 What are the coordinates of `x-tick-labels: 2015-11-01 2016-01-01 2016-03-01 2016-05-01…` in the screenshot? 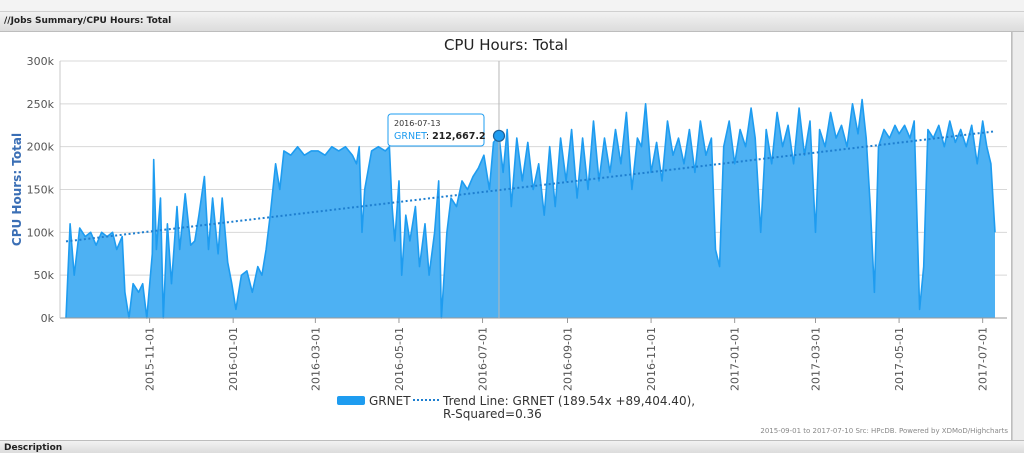 It's located at (567, 359).